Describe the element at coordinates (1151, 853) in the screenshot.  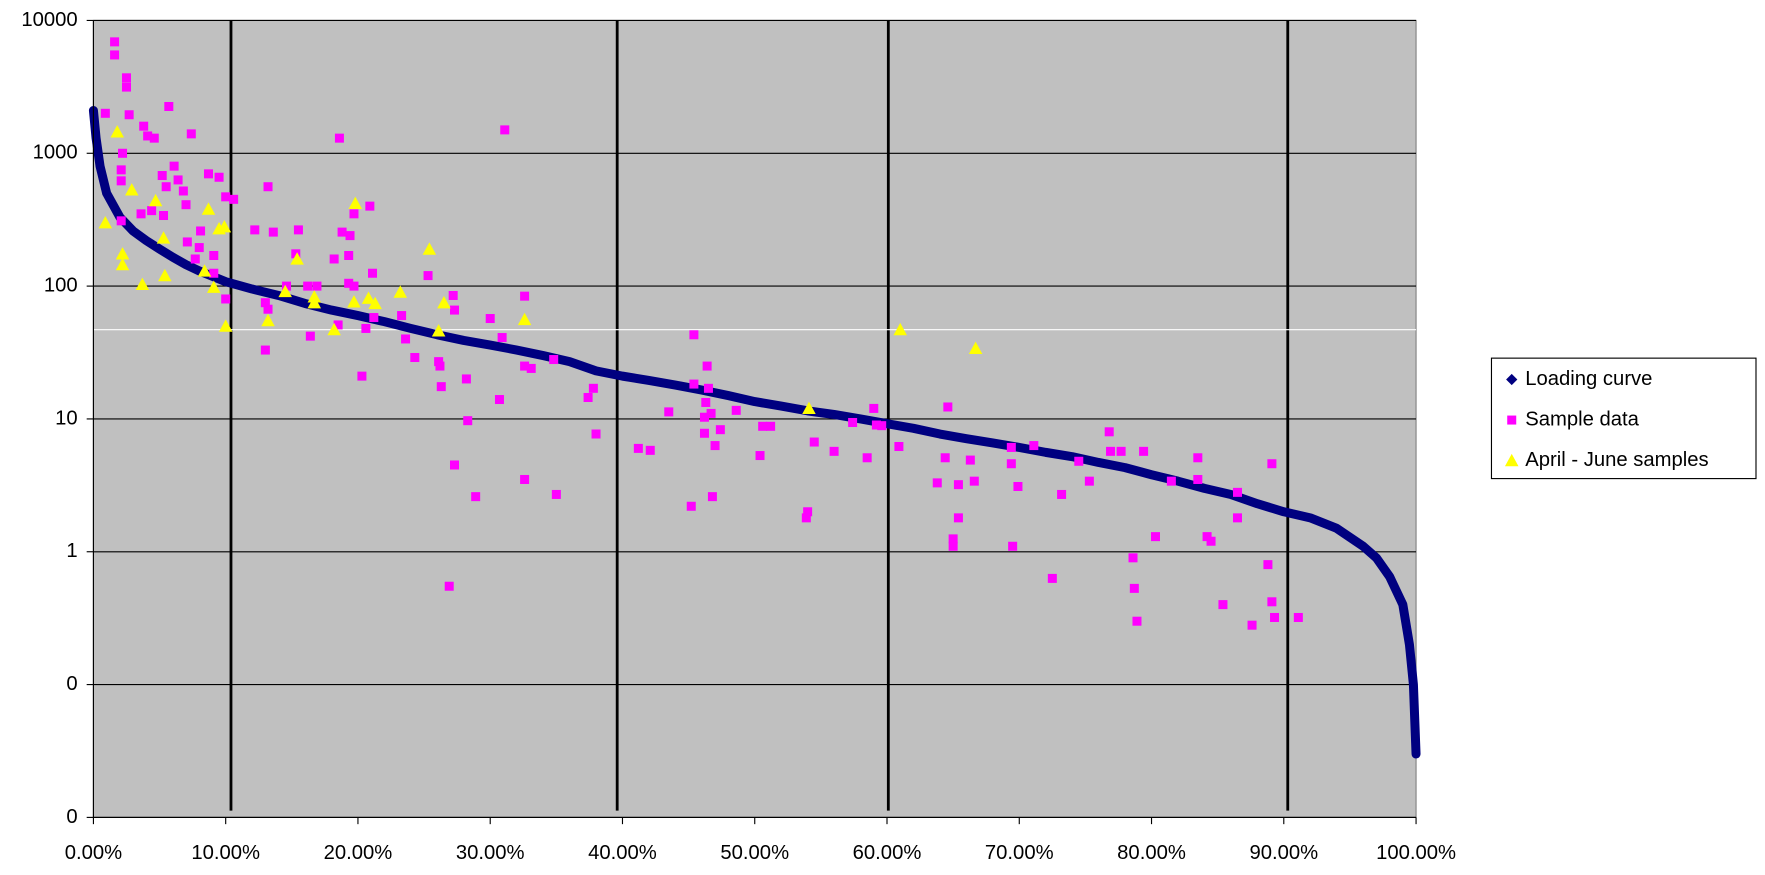
I see `x-tick-label: 80.00%` at that location.